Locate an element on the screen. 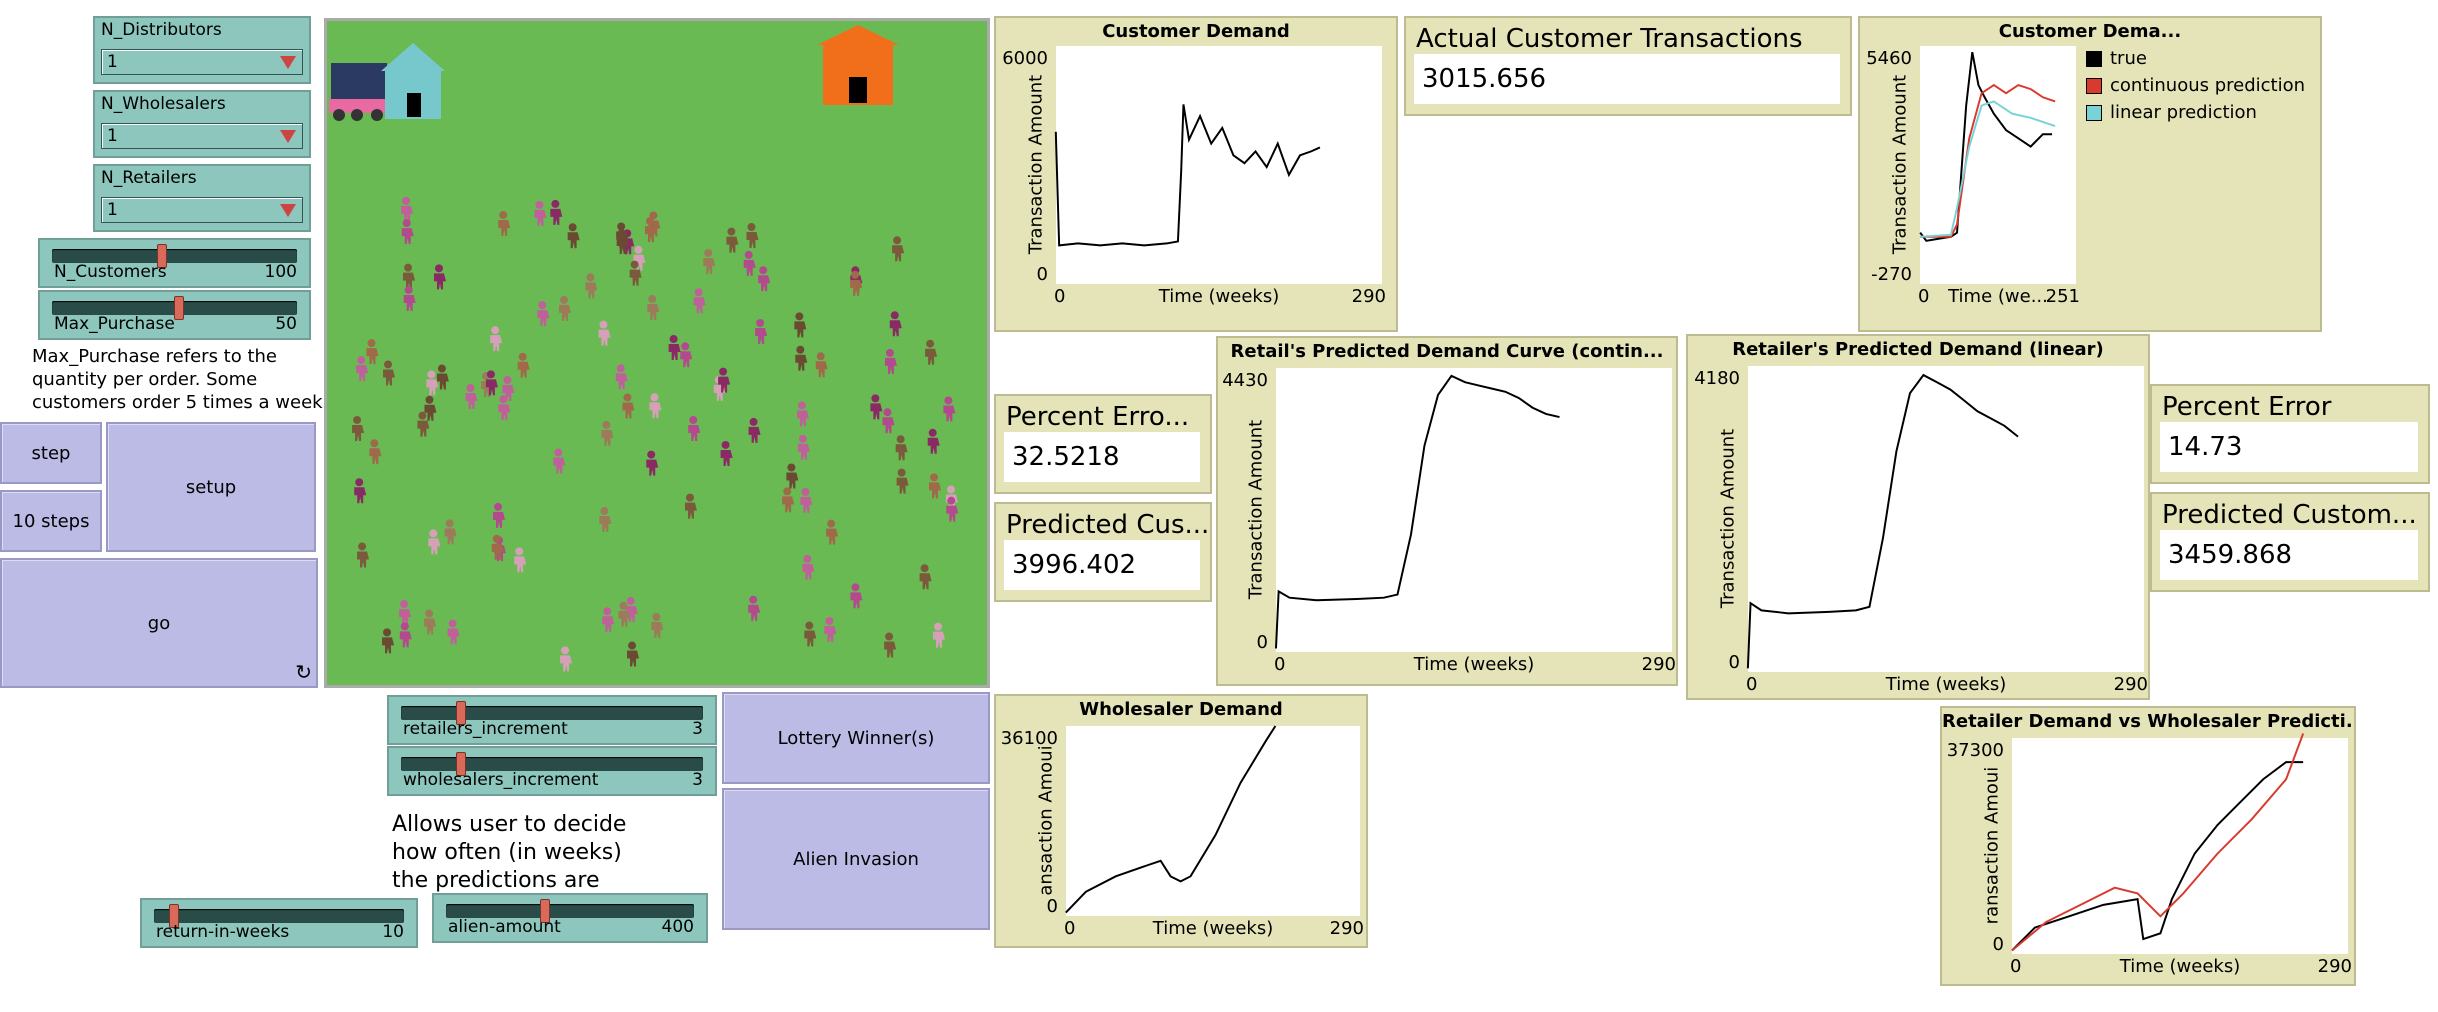  monitor-value: 3015.656 is located at coordinates (1627, 79).